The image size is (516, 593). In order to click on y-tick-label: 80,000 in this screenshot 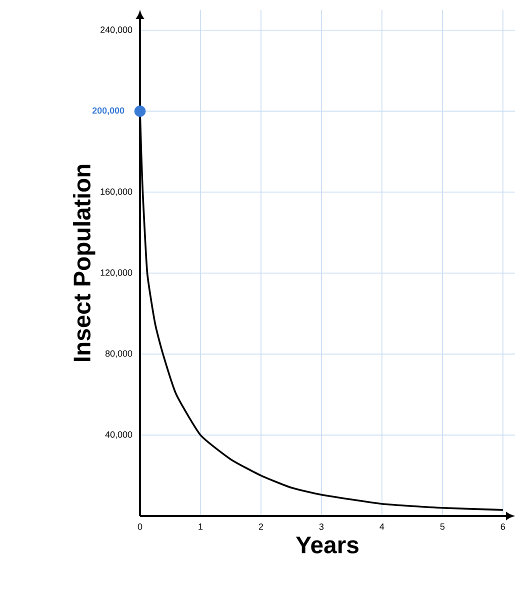, I will do `click(118, 354)`.